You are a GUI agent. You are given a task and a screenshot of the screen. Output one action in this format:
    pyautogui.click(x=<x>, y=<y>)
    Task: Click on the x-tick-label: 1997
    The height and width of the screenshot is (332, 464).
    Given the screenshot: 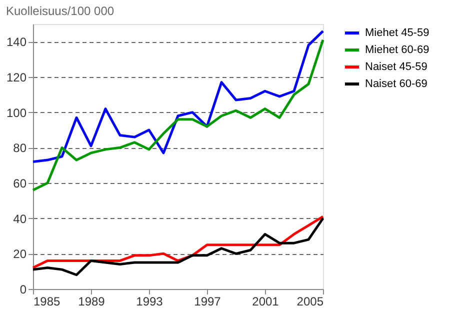 What is the action you would take?
    pyautogui.click(x=208, y=301)
    